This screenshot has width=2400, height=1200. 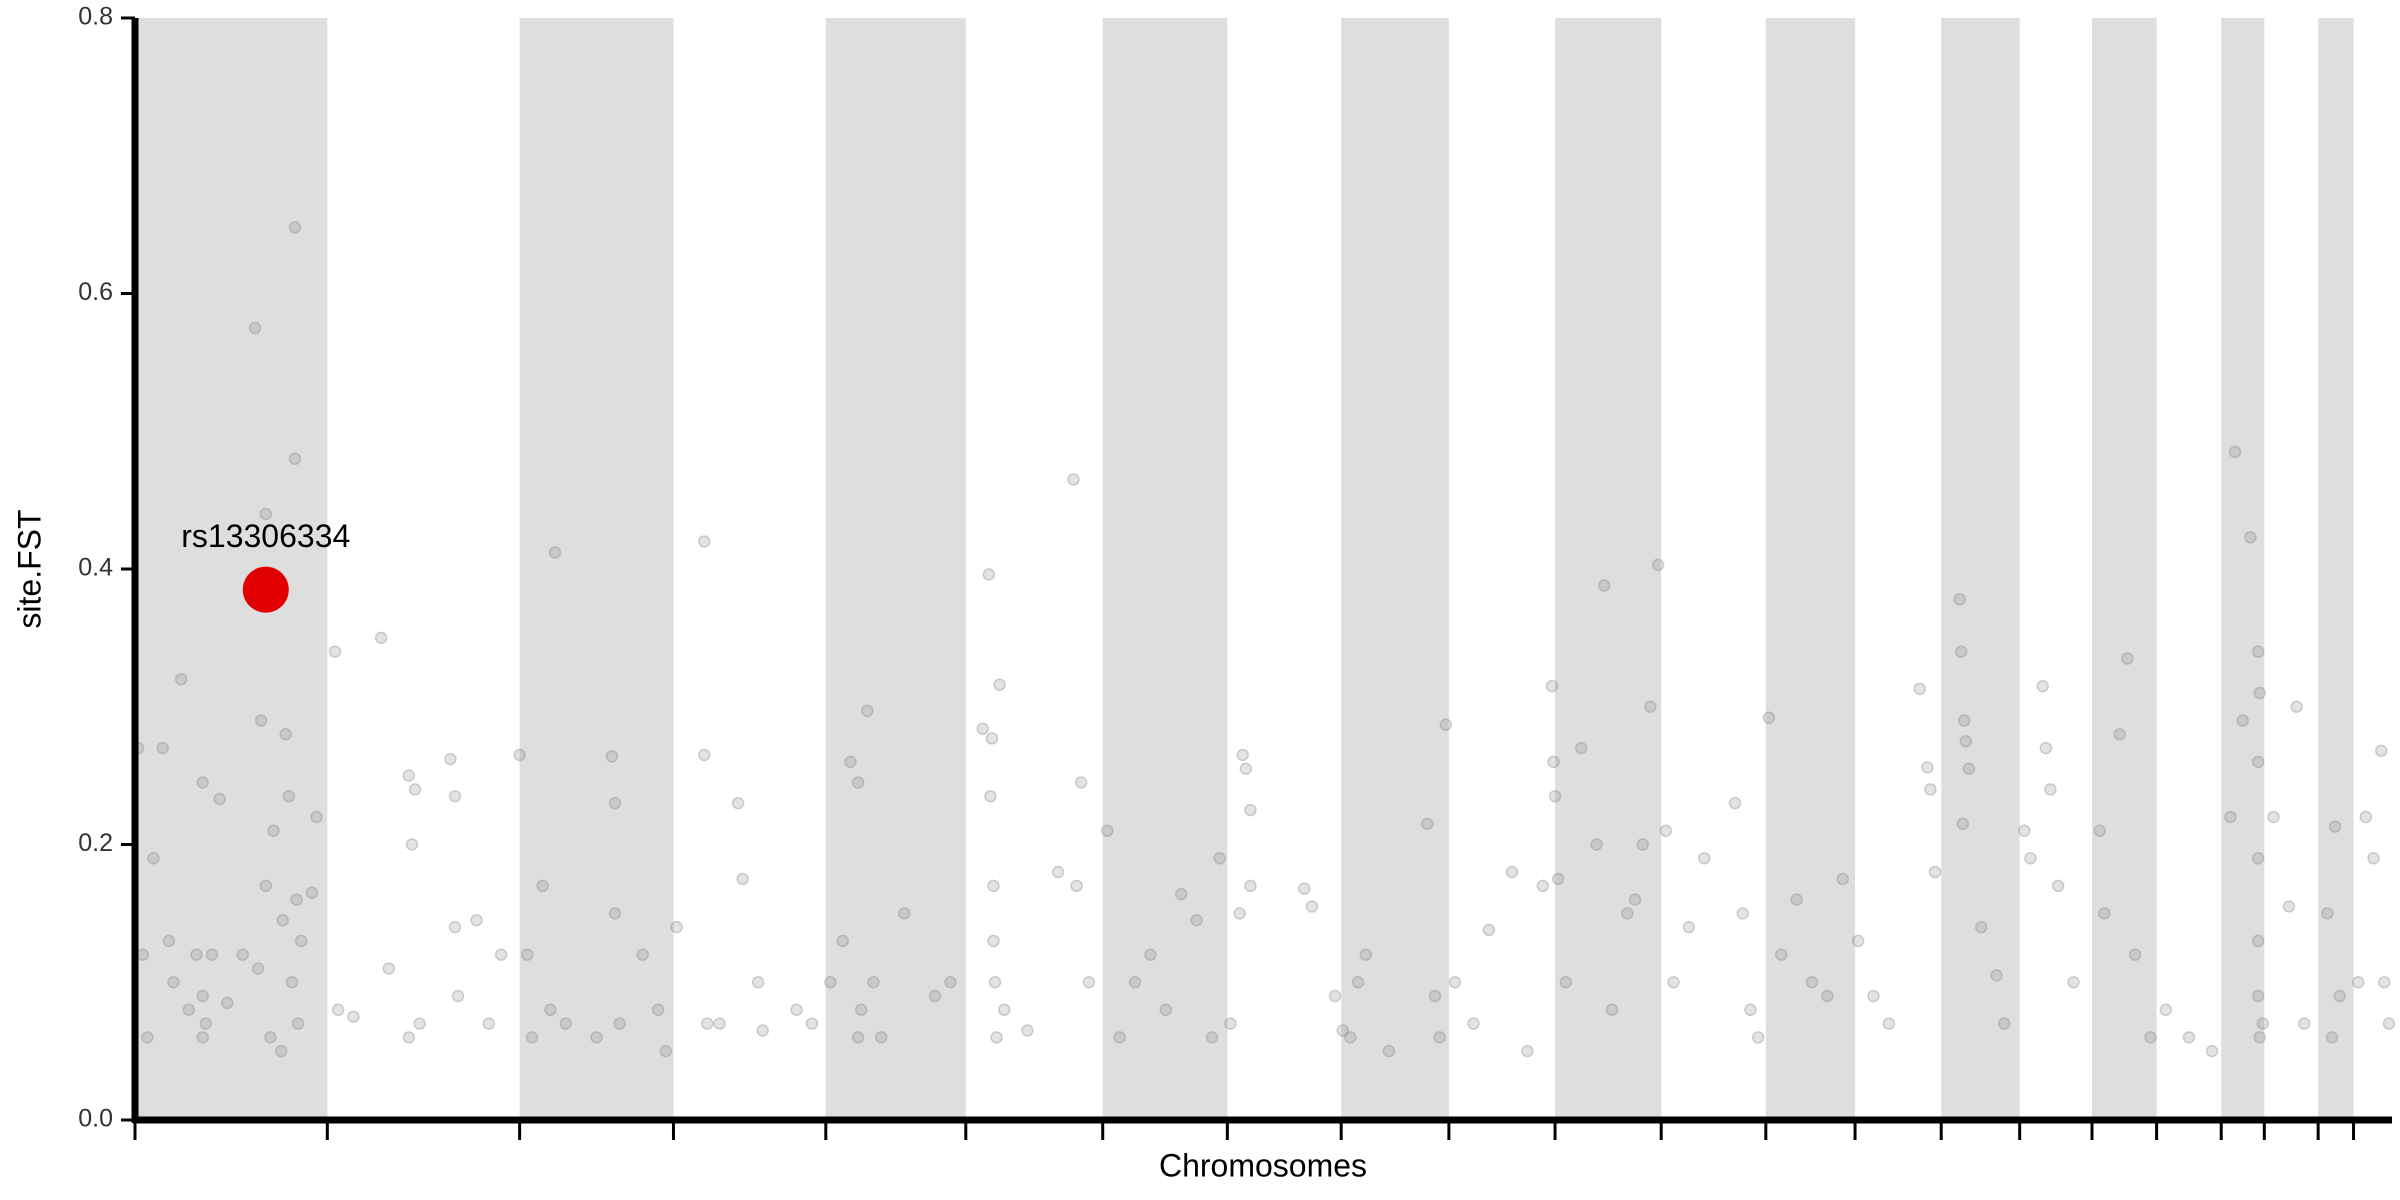 I want to click on x-axis-label: Chromosomes, so click(x=1263, y=1165).